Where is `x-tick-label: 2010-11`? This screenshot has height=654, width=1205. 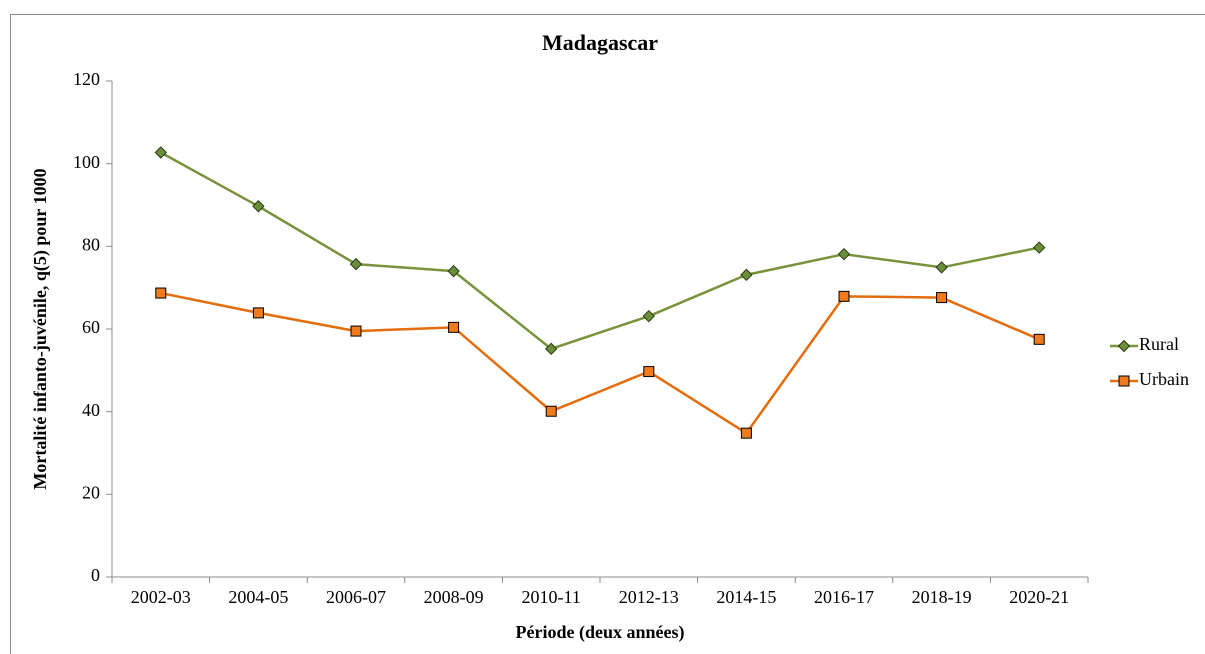 x-tick-label: 2010-11 is located at coordinates (551, 597).